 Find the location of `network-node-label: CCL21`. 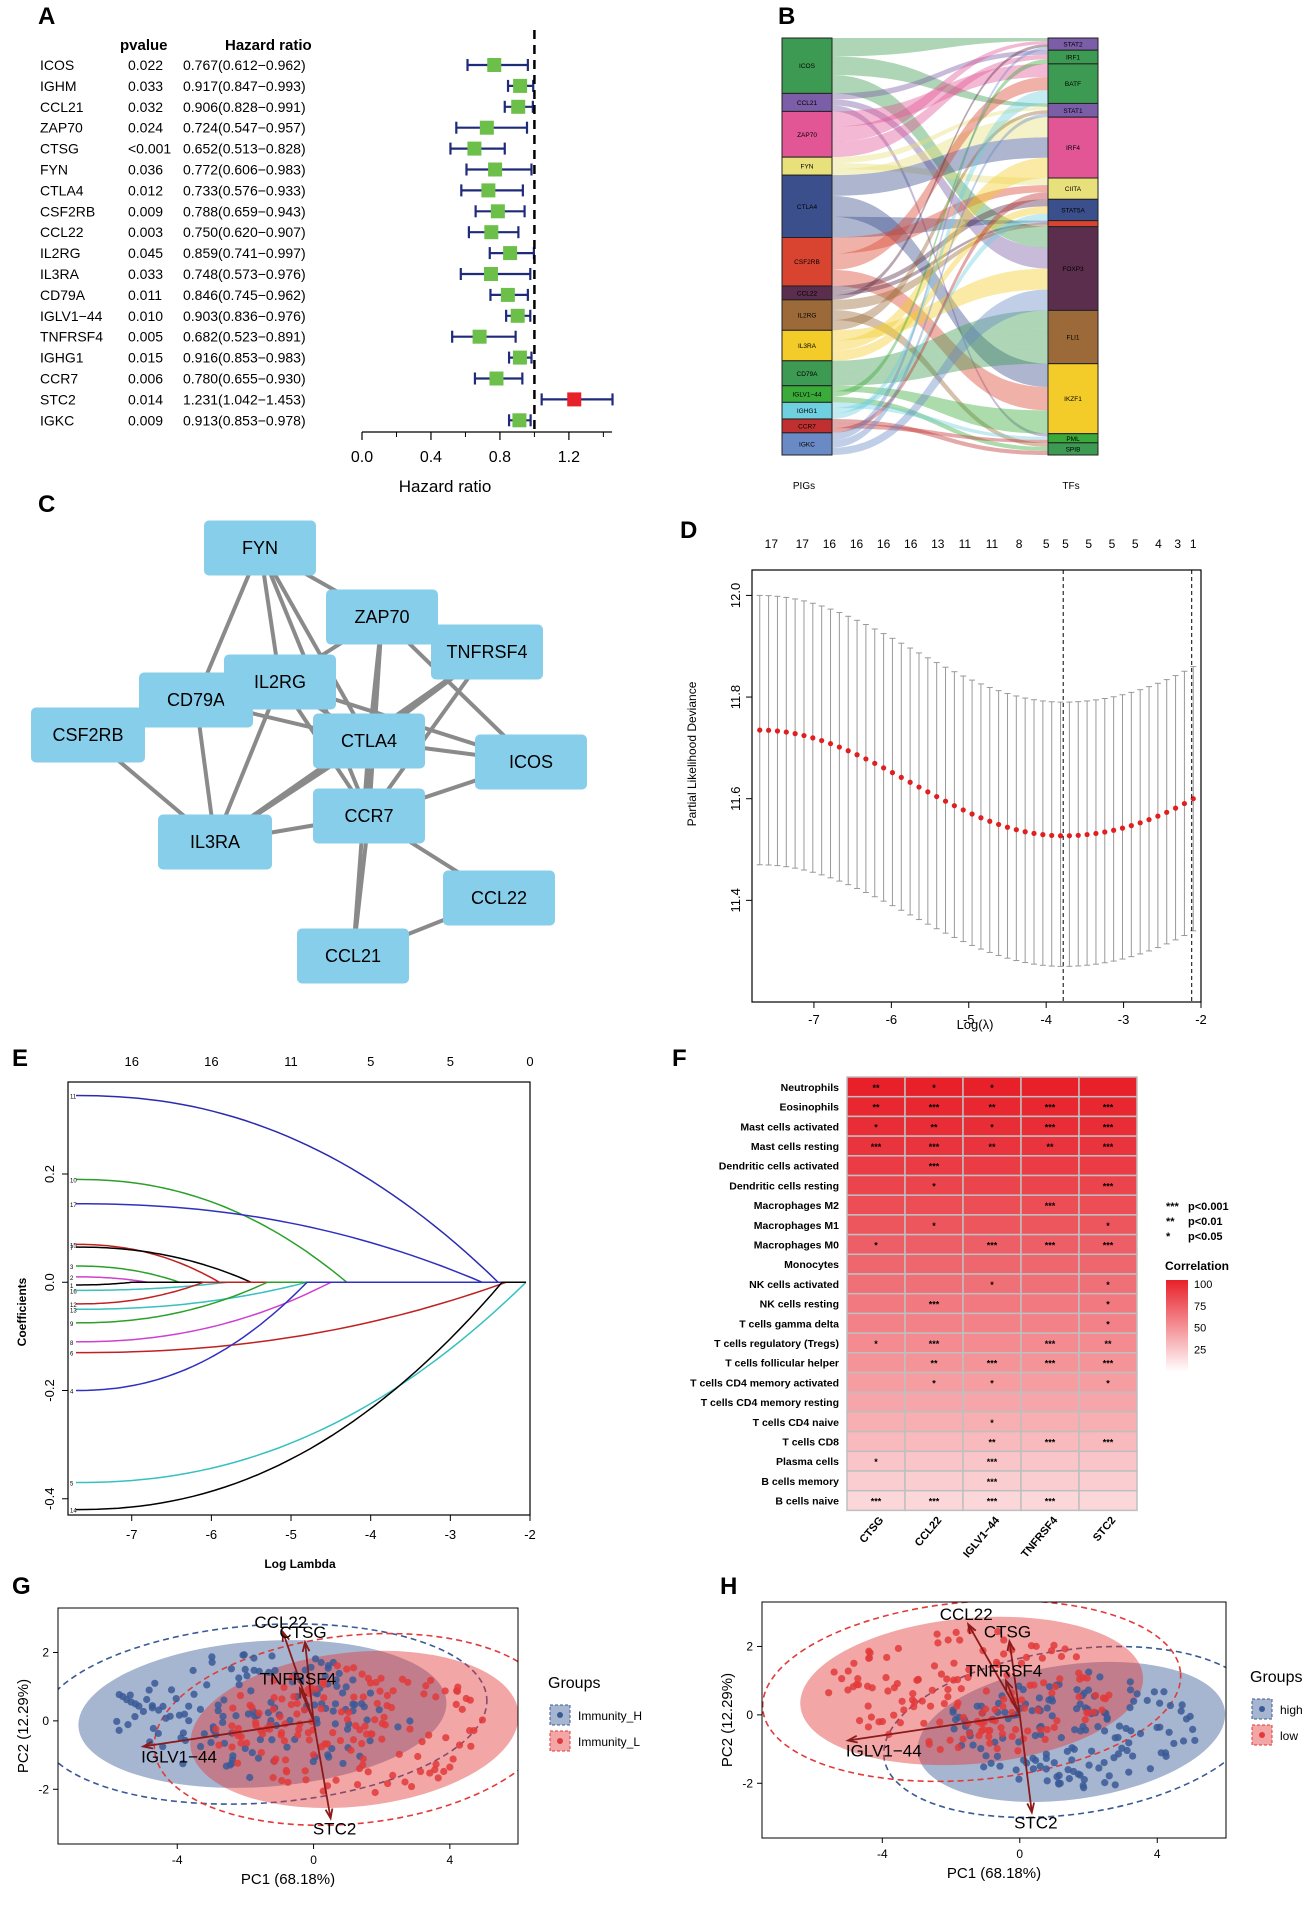

network-node-label: CCL21 is located at coordinates (353, 956).